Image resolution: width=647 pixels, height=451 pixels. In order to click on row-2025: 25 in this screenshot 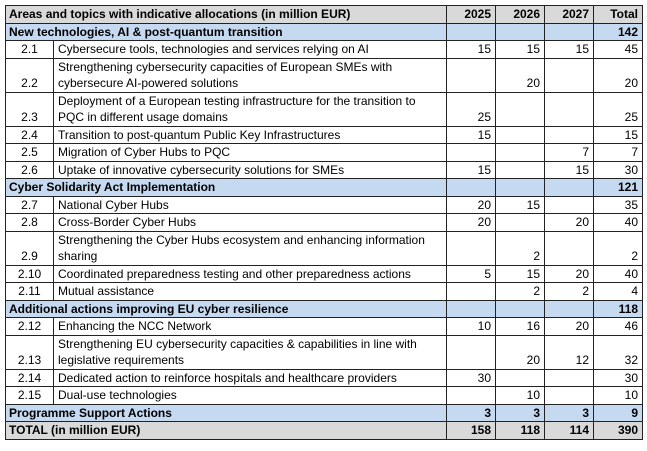, I will do `click(471, 109)`.